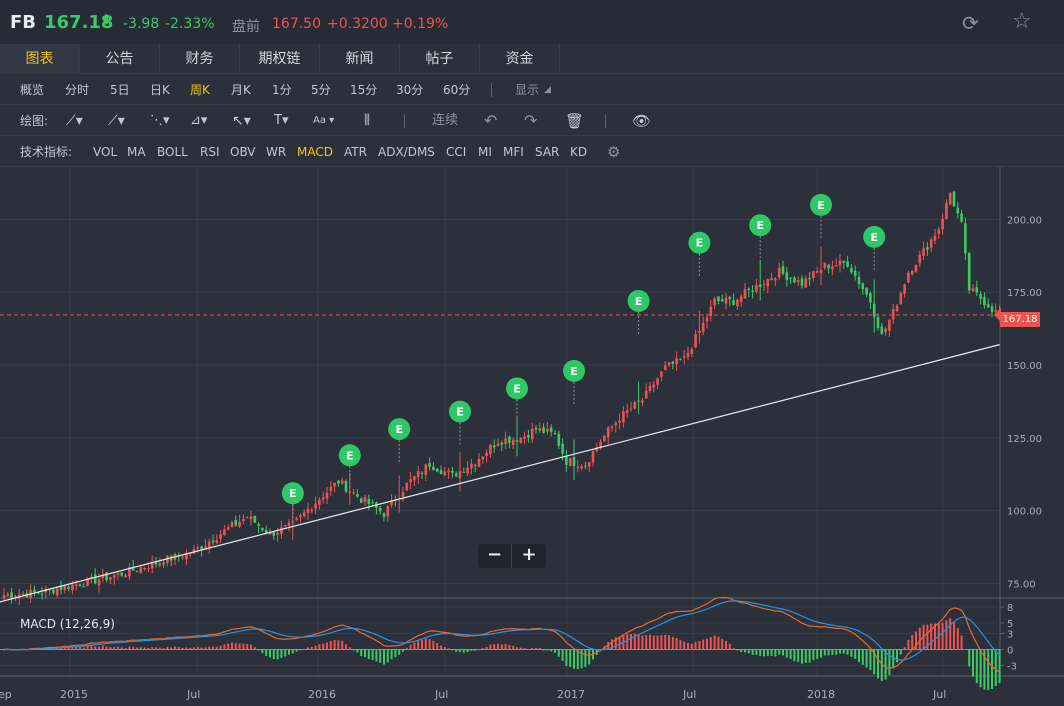 This screenshot has width=1064, height=706. Describe the element at coordinates (32, 90) in the screenshot. I see `period-overview: 概览` at that location.